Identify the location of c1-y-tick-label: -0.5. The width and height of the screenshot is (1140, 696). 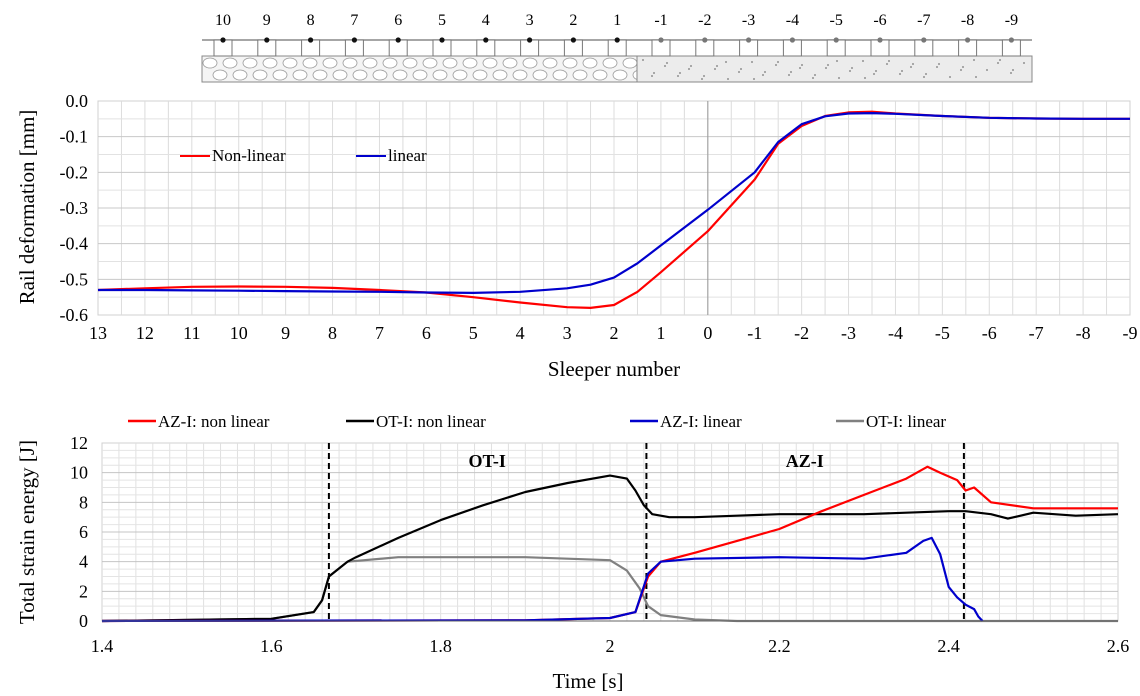
(74, 279).